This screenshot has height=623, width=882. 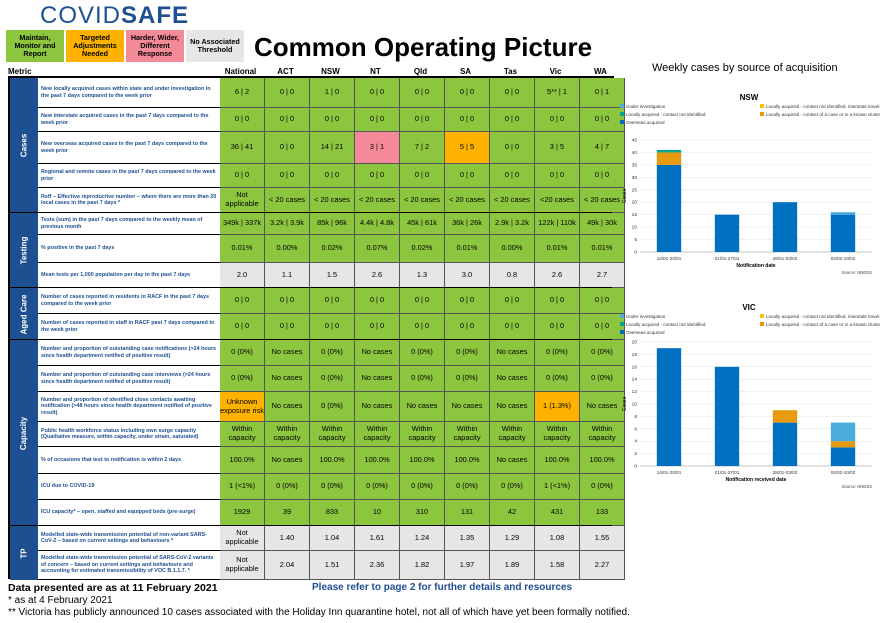 I want to click on legend-label: Under investigation, so click(x=646, y=316).